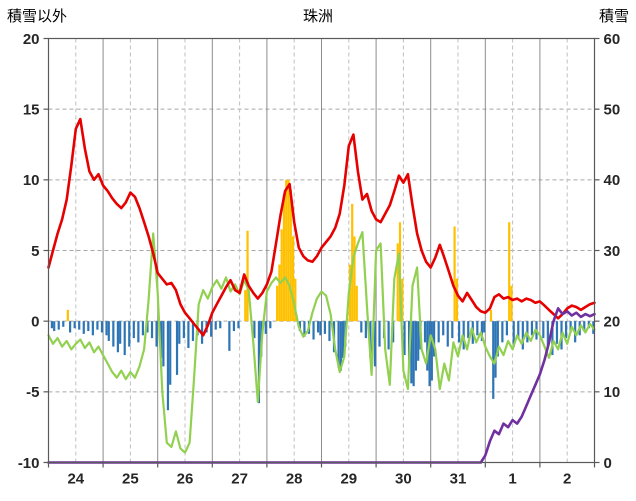  I want to click on right-axis-tick-label: 0, so click(608, 463).